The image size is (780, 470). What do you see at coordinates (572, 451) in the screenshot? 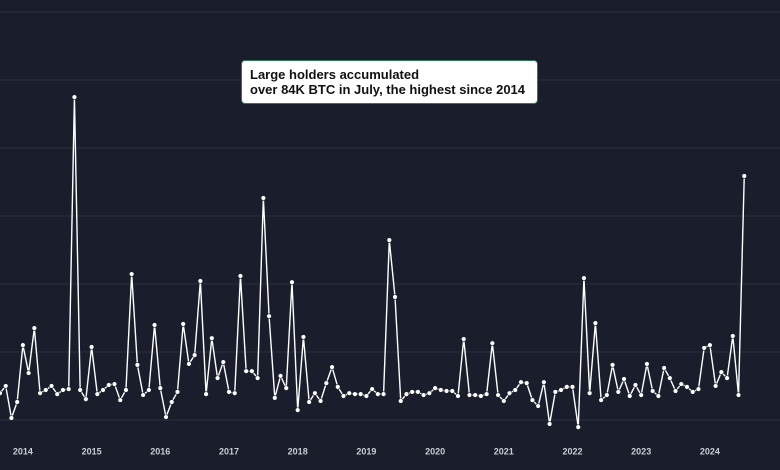
I see `x-tick-label: 2022` at bounding box center [572, 451].